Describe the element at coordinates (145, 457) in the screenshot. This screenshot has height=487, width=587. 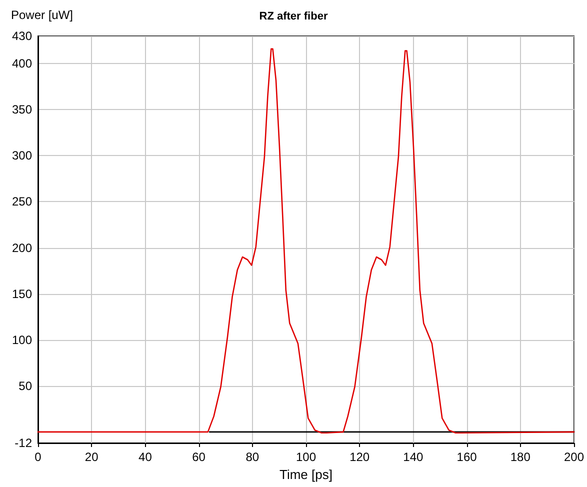
I see `x-tick-label: 40` at that location.